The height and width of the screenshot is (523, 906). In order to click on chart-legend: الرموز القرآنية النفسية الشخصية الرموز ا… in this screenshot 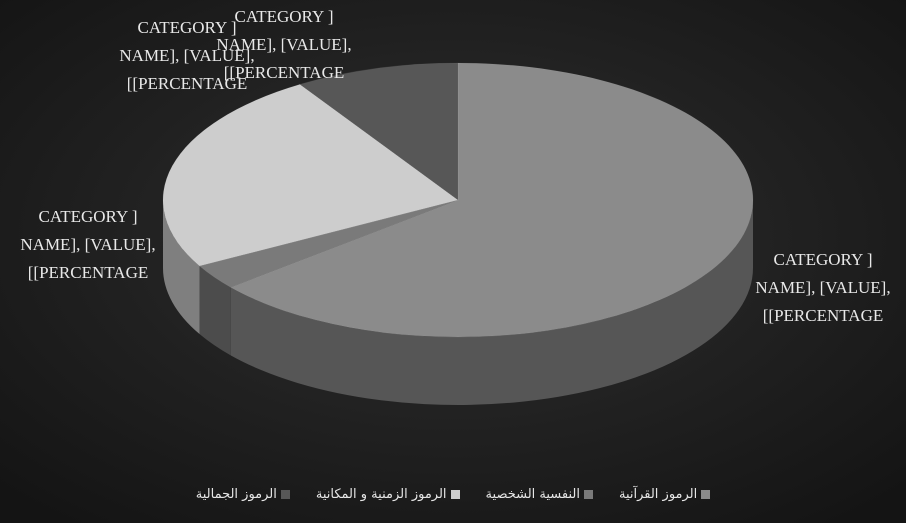, I will do `click(453, 494)`.